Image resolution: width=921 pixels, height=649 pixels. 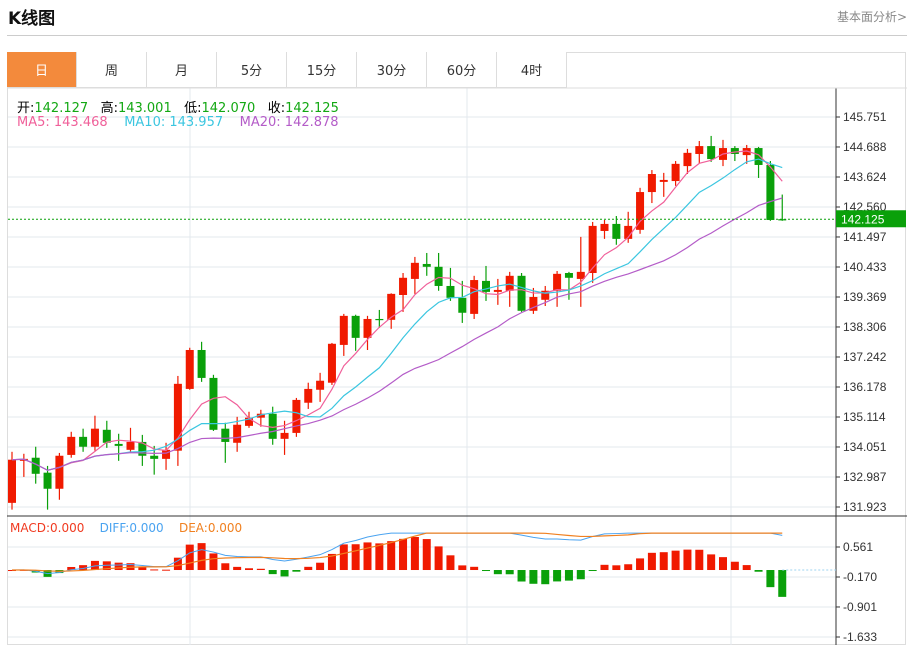 I want to click on high-label: 高:, so click(x=109, y=108).